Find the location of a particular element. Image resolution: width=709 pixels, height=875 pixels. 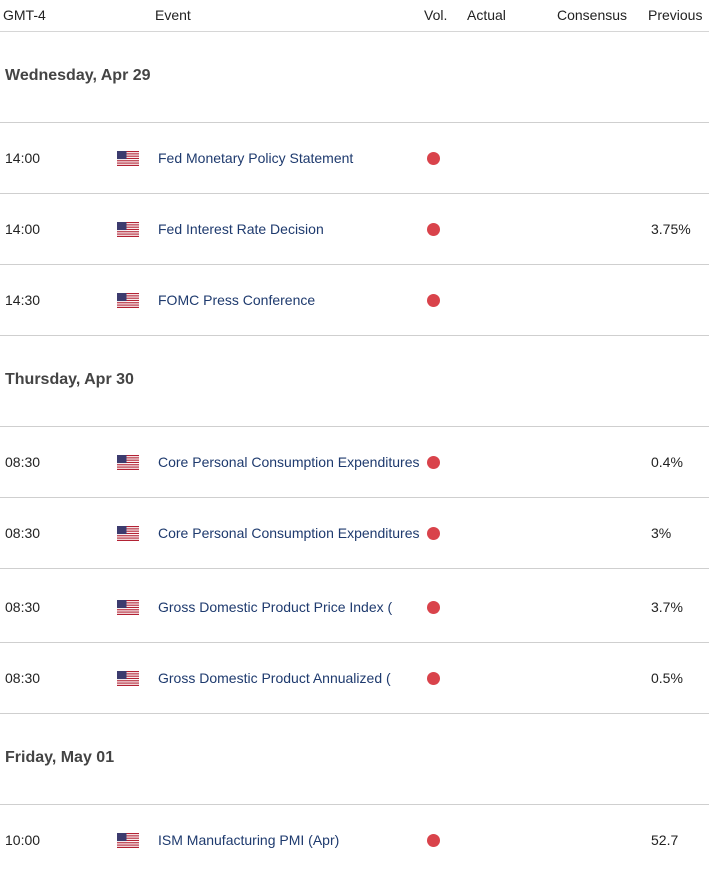

previous-value: 0.5% is located at coordinates (667, 678).